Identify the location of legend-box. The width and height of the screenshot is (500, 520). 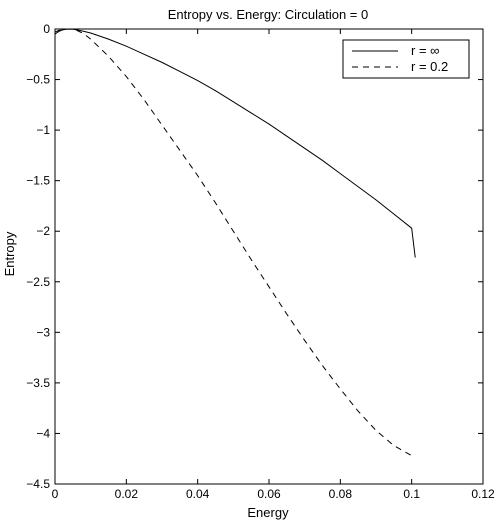
(406, 59).